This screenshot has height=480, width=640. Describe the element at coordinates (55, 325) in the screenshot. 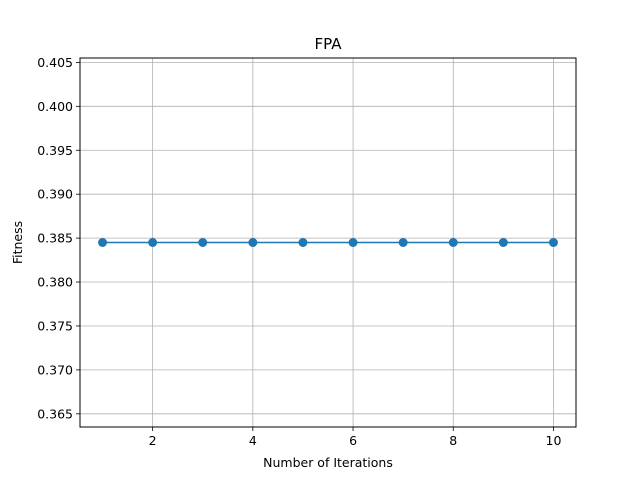

I see `y-tick-label: 0.375` at that location.